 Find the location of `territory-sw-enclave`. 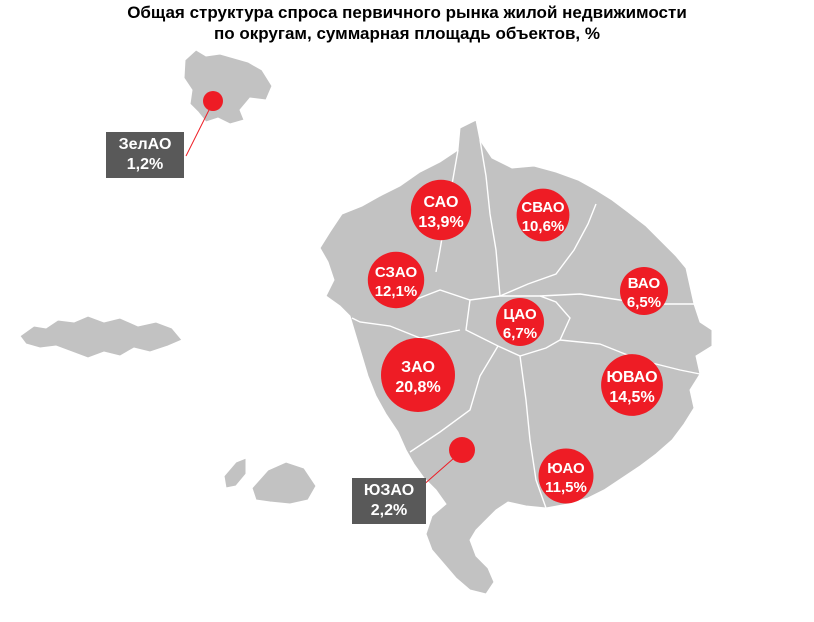

territory-sw-enclave is located at coordinates (284, 483).